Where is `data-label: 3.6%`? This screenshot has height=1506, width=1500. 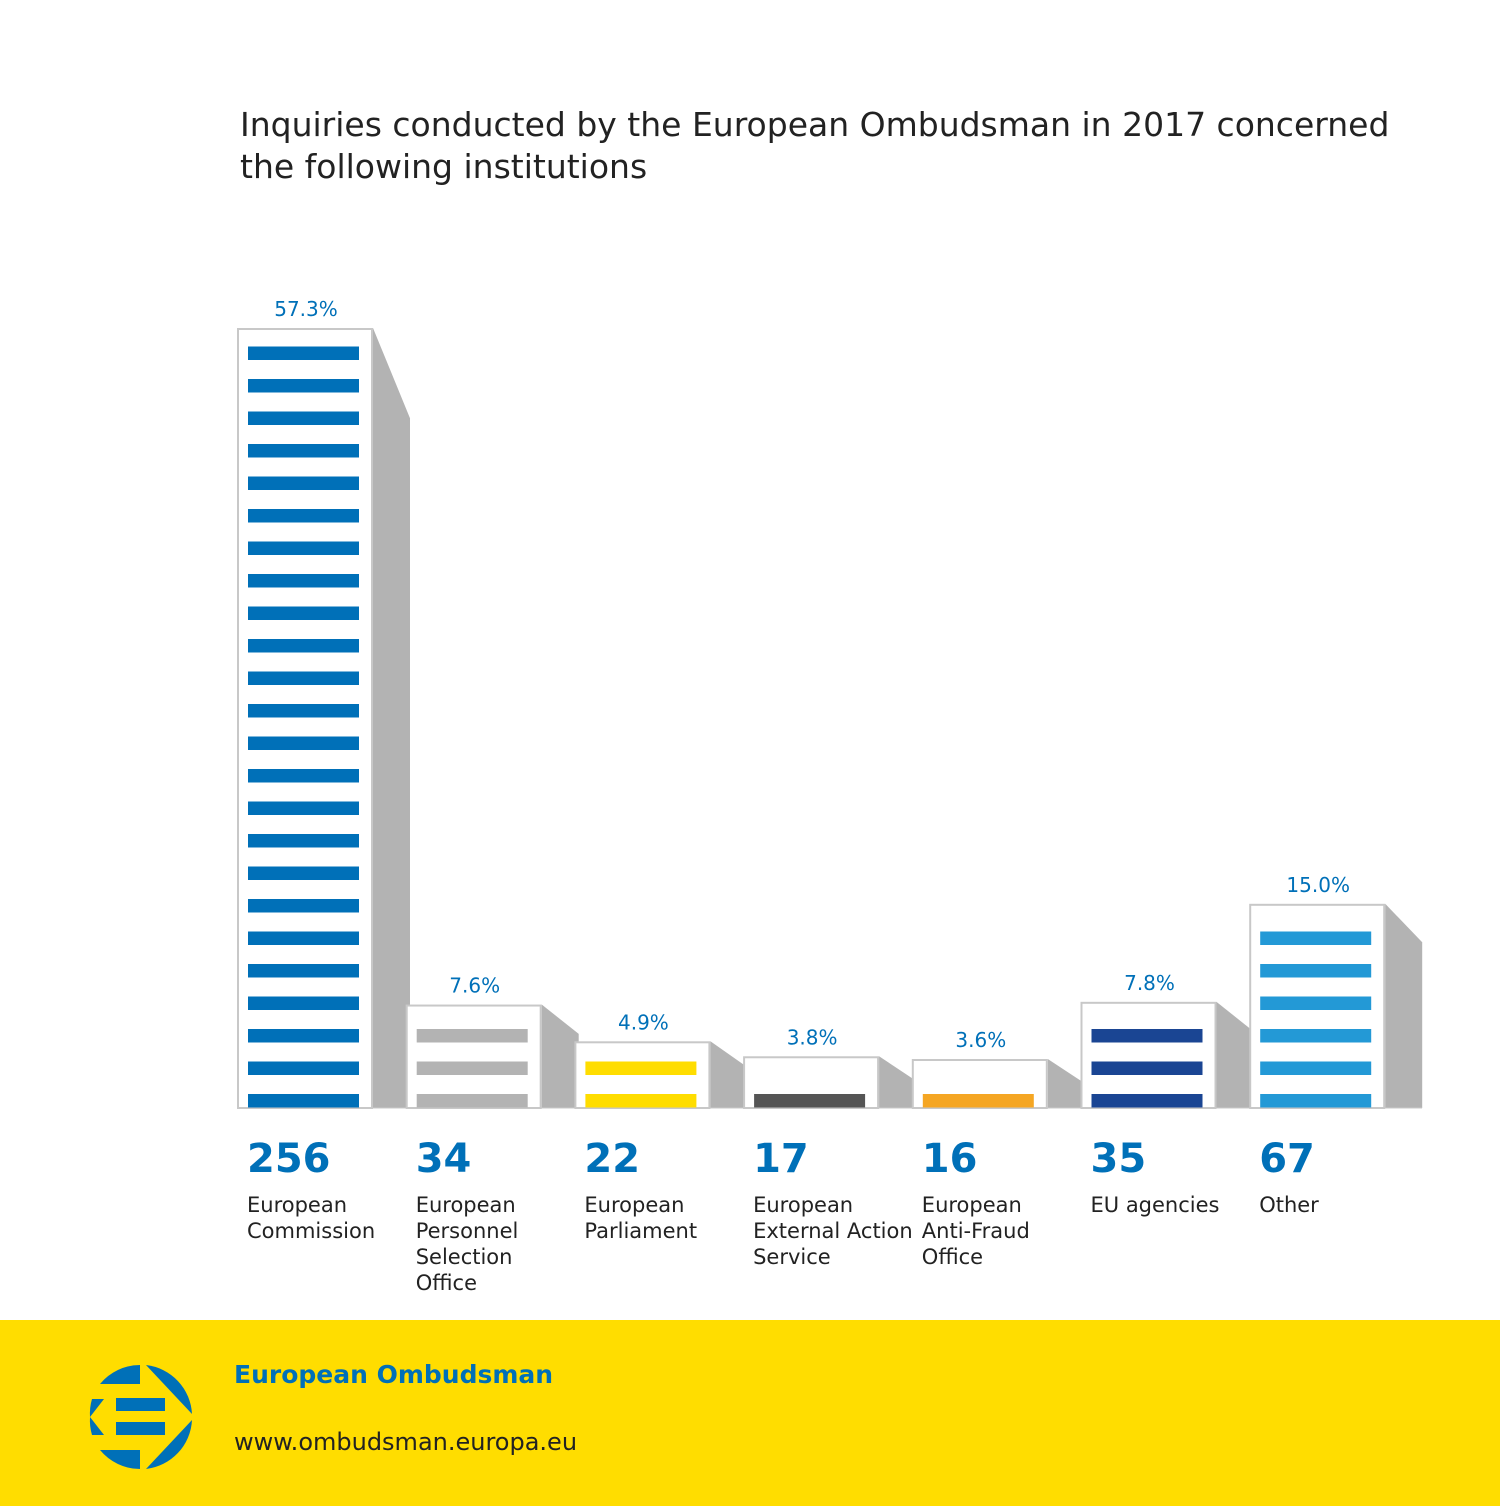 data-label: 3.6% is located at coordinates (980, 1040).